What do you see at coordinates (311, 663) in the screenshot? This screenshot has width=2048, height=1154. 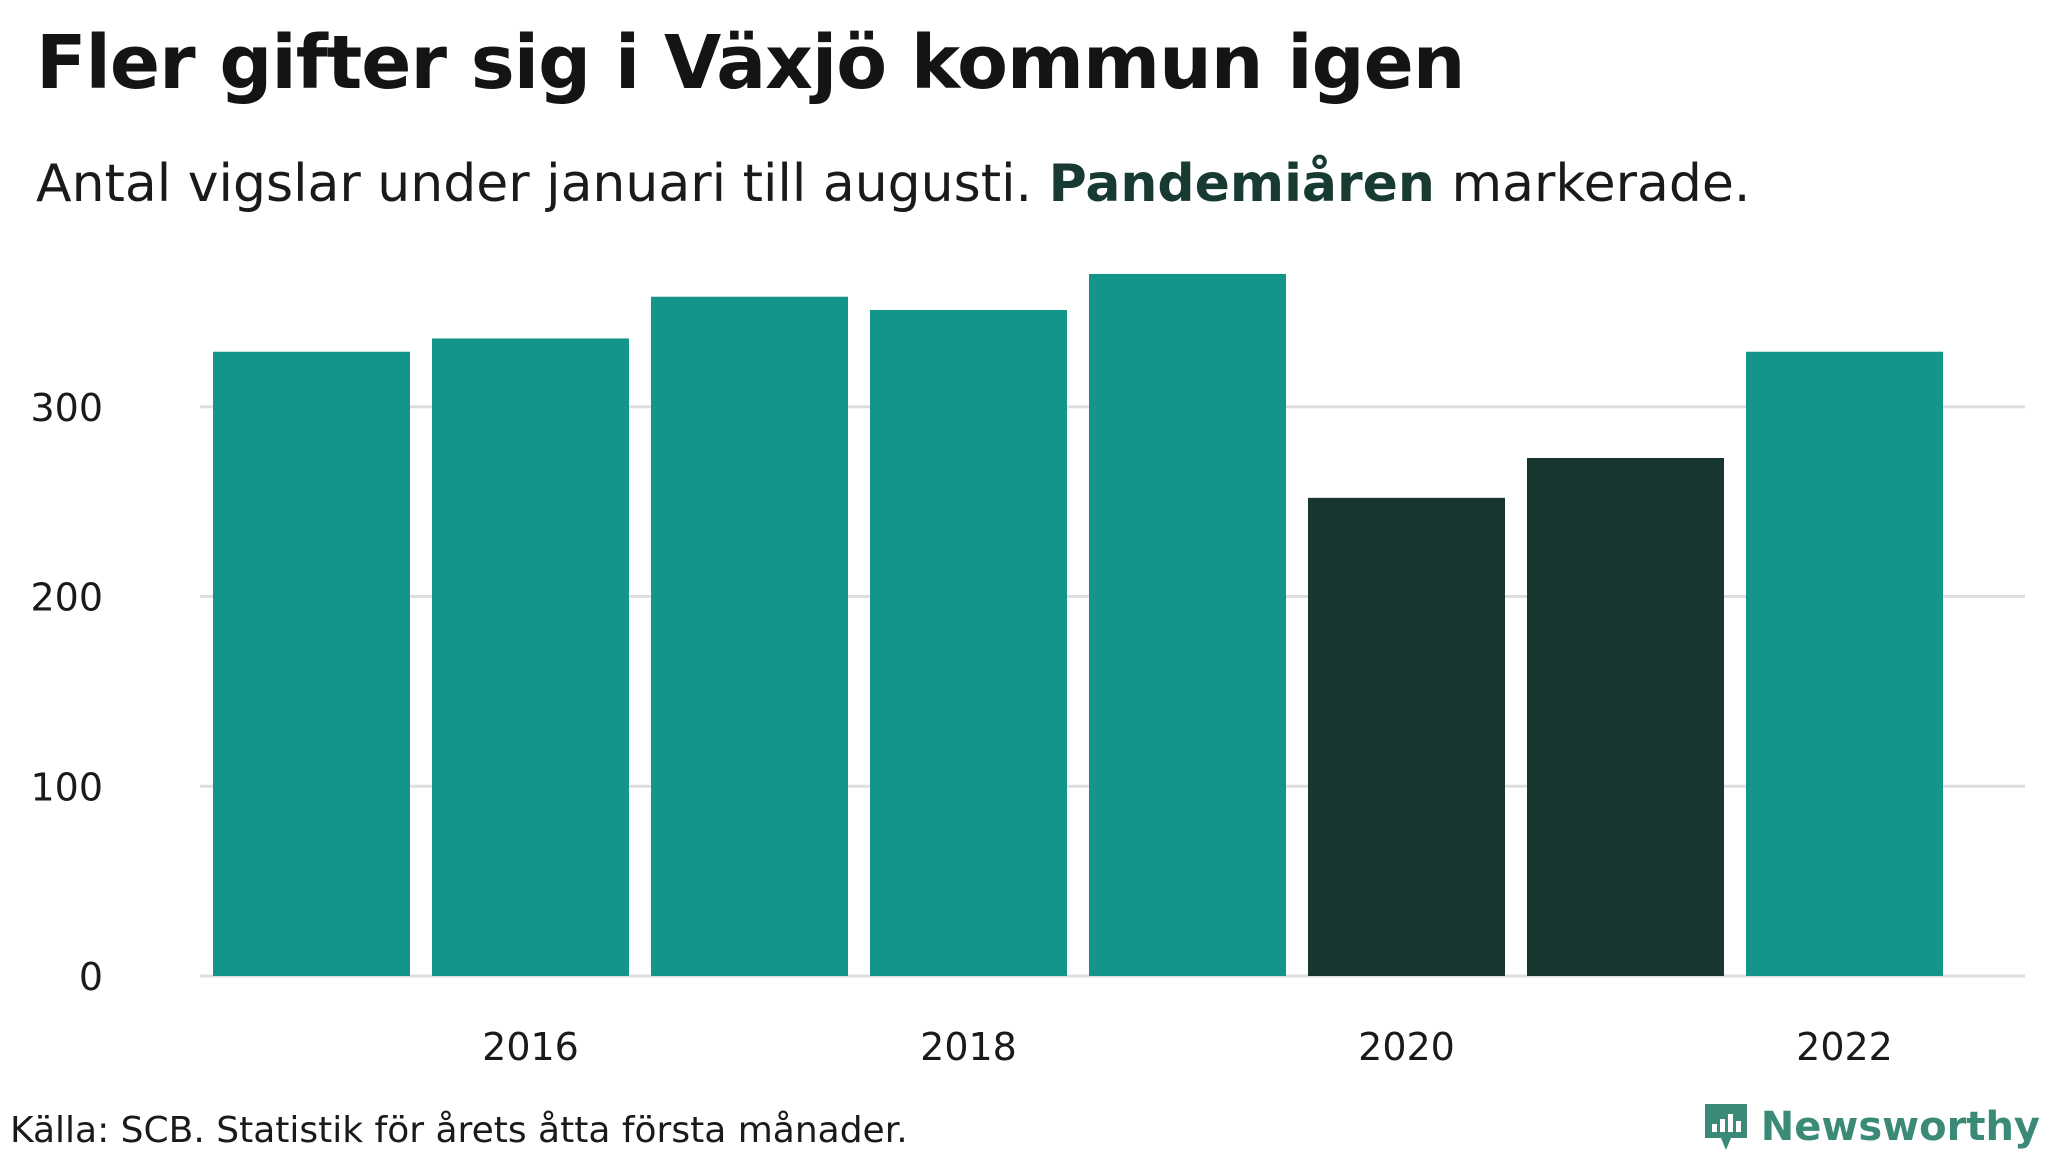 I see `bar-2015` at bounding box center [311, 663].